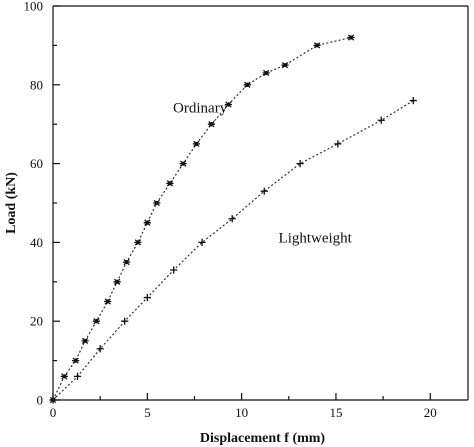  What do you see at coordinates (263, 173) in the screenshot?
I see `annotation-layer: Ordinary Lightweight` at bounding box center [263, 173].